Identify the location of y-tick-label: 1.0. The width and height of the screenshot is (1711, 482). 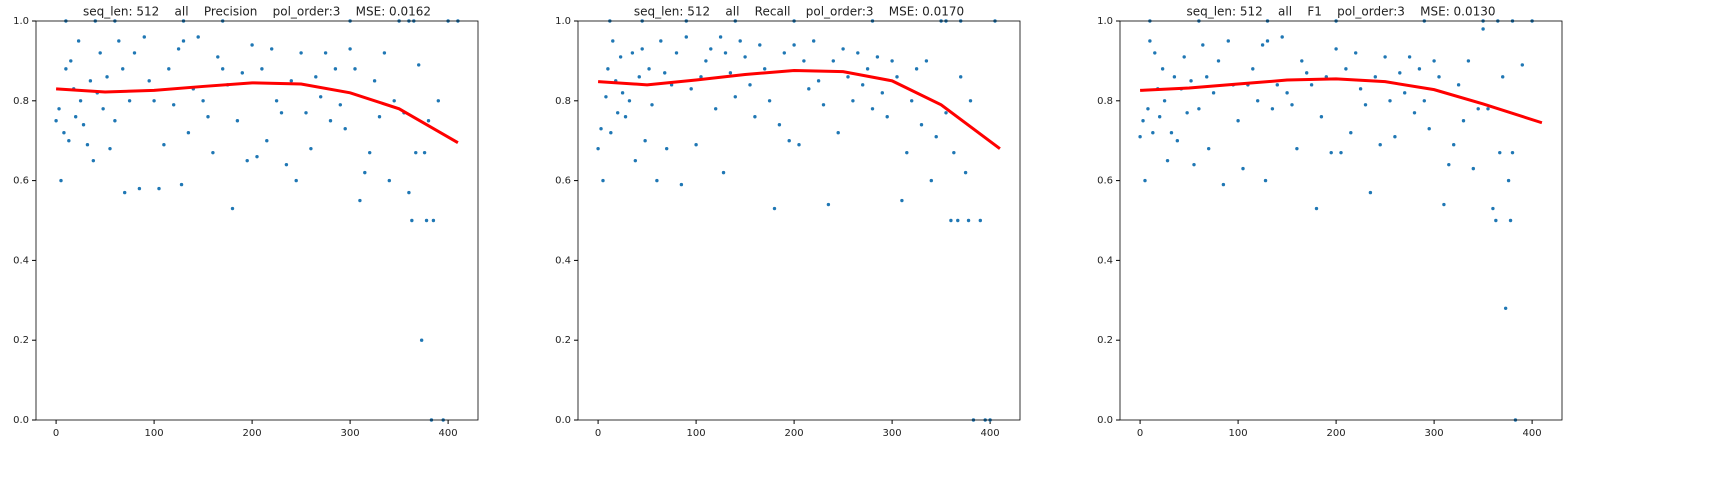
(563, 21).